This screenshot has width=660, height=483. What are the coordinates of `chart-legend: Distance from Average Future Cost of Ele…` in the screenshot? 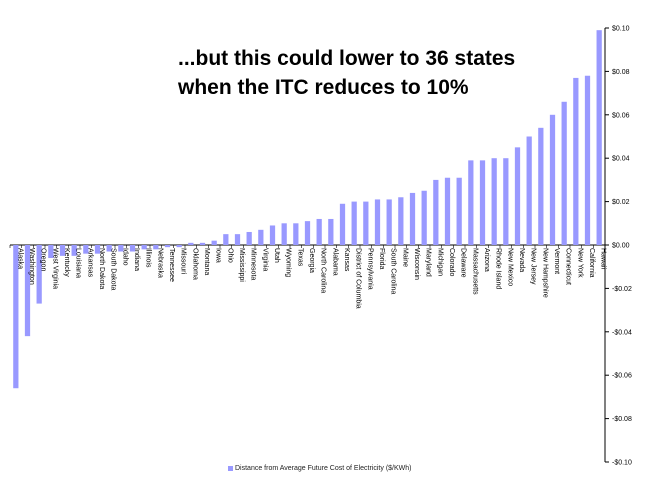 It's located at (320, 468).